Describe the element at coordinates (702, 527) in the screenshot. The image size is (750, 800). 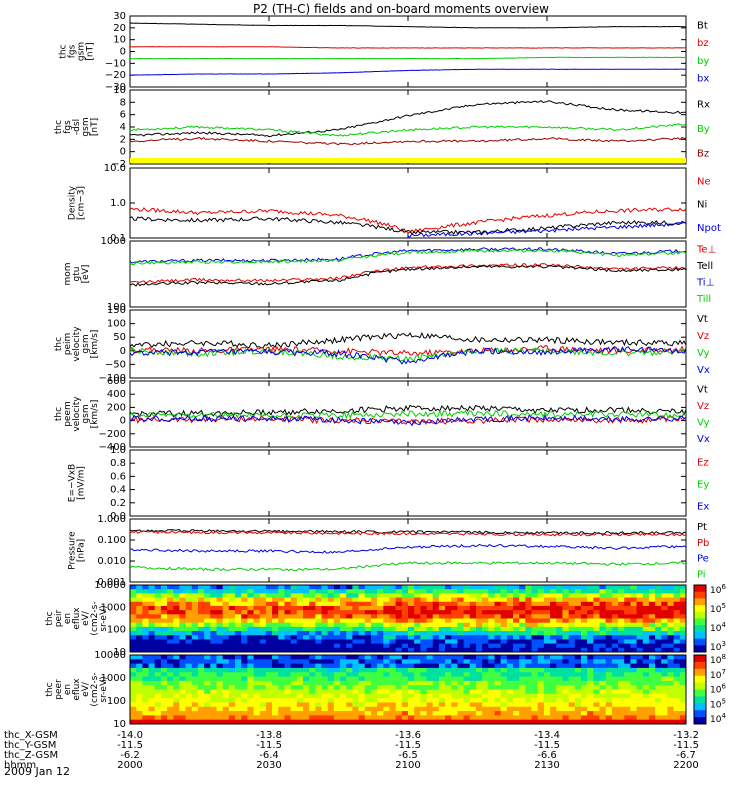
I see `legend-Pt: Pt` at that location.